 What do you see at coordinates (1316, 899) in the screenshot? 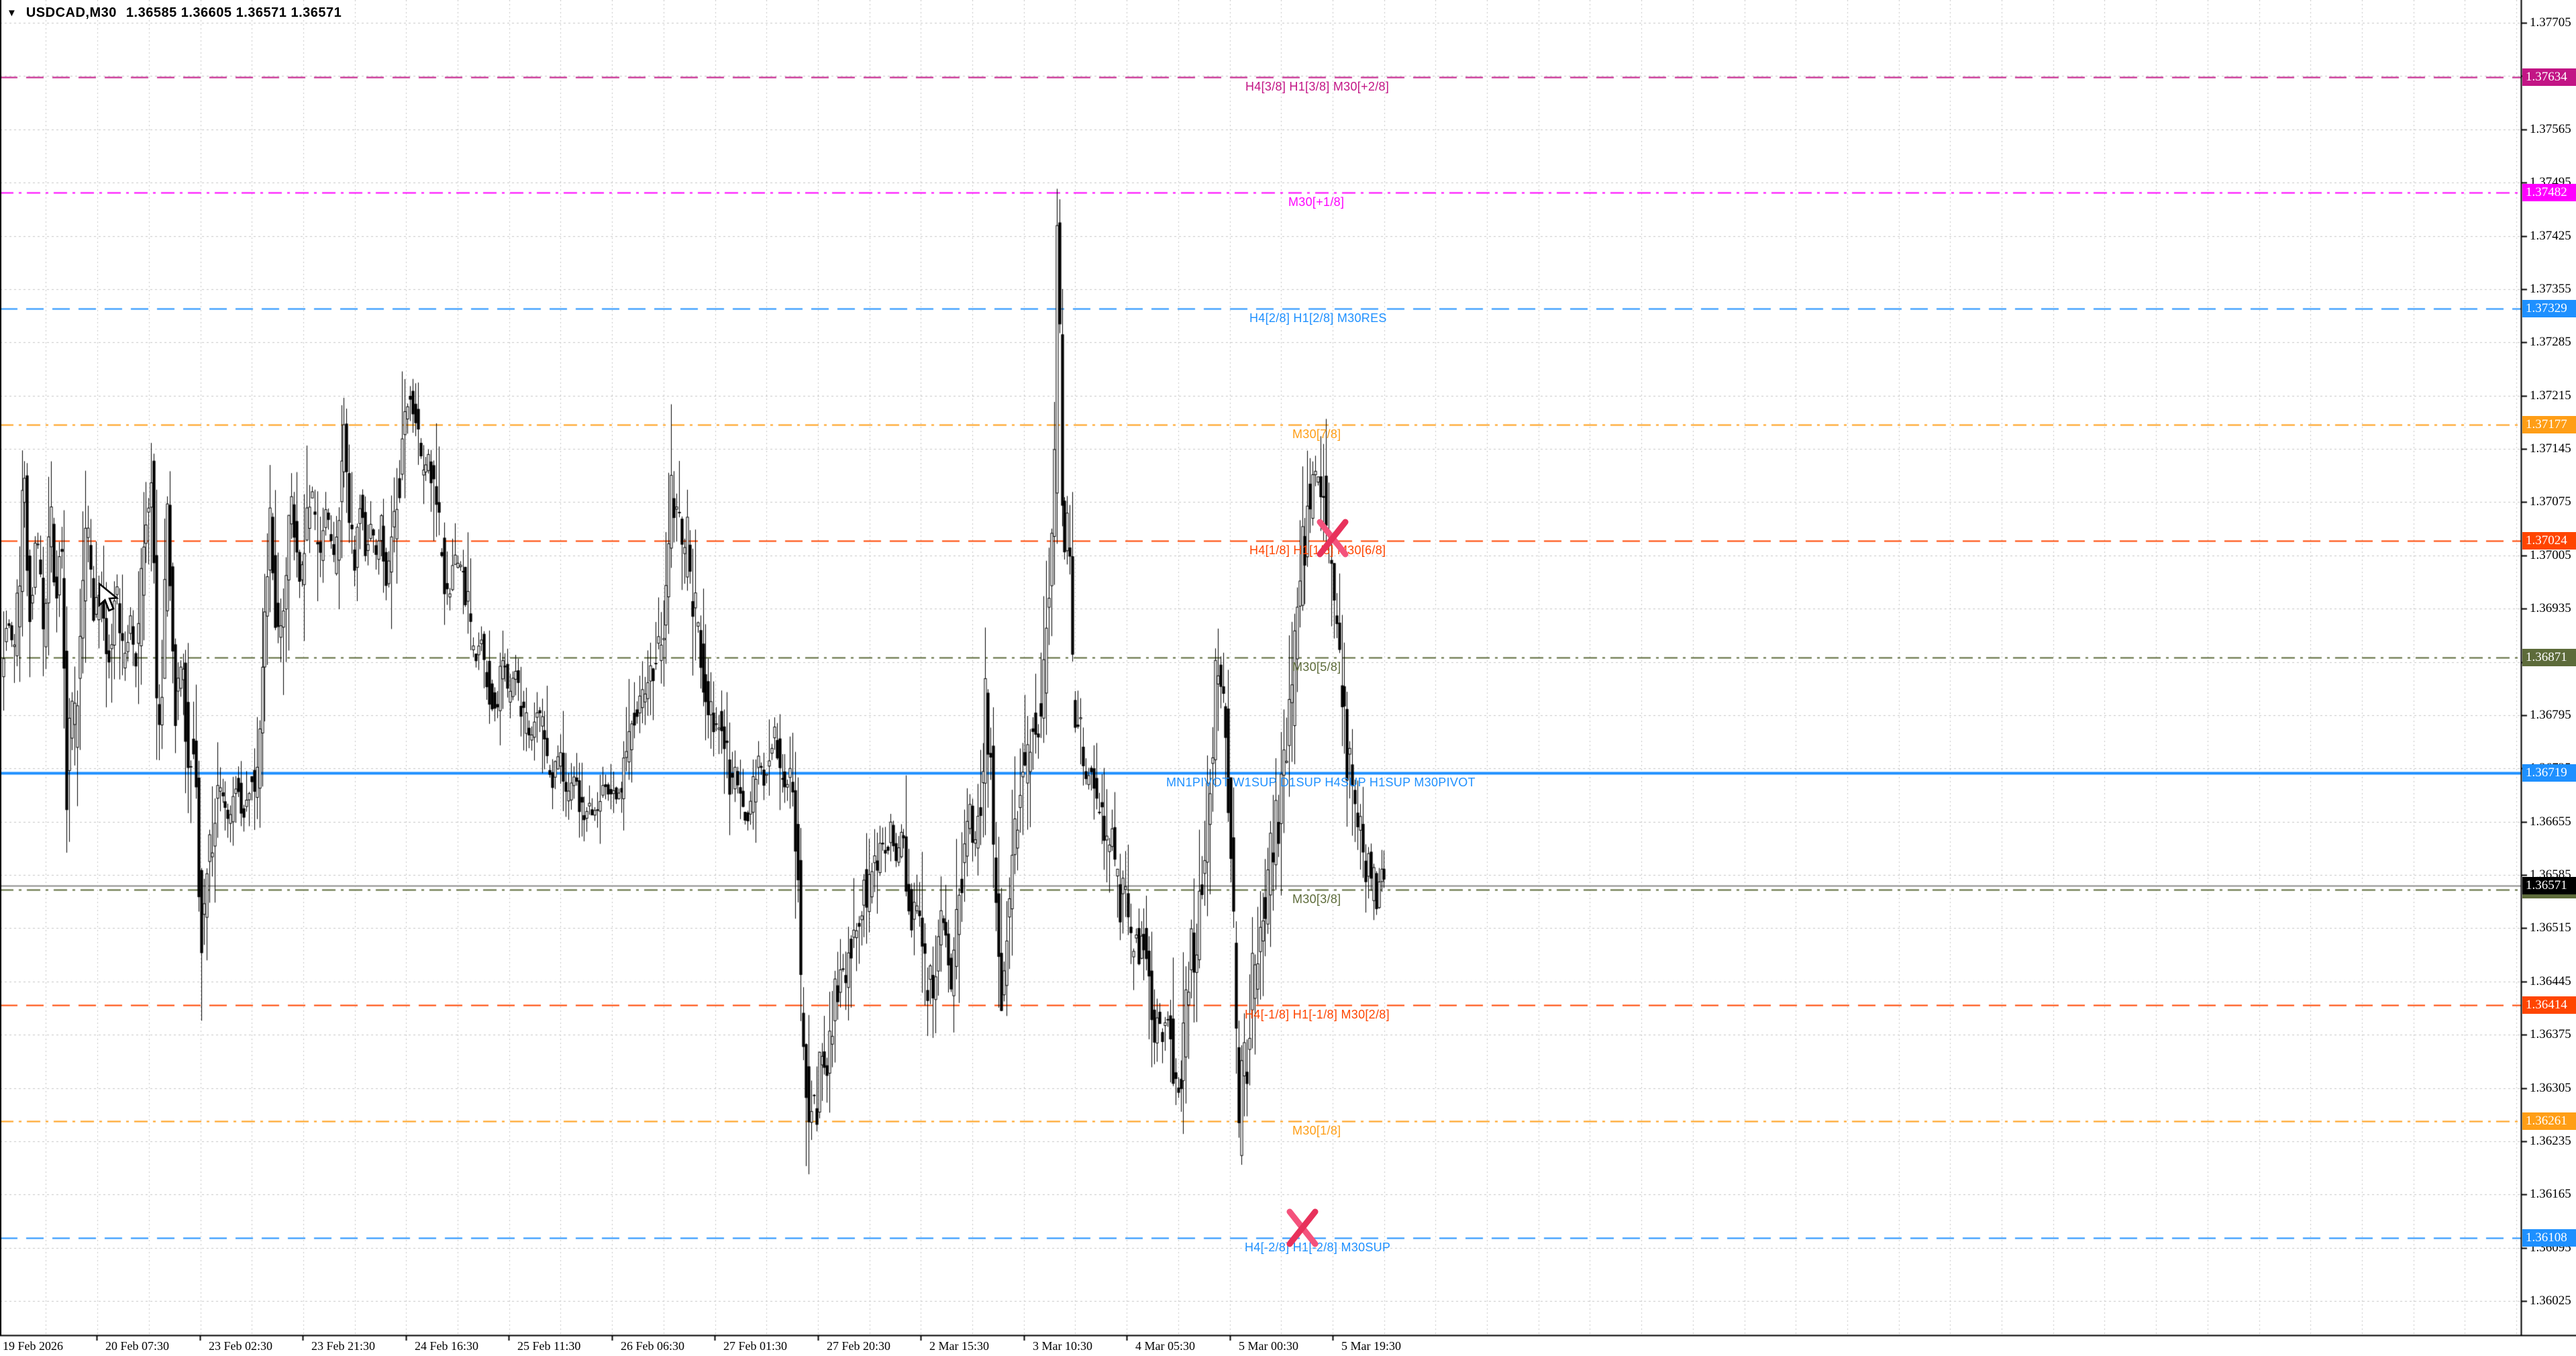
I see `level-line-label: M30[3/8]` at bounding box center [1316, 899].